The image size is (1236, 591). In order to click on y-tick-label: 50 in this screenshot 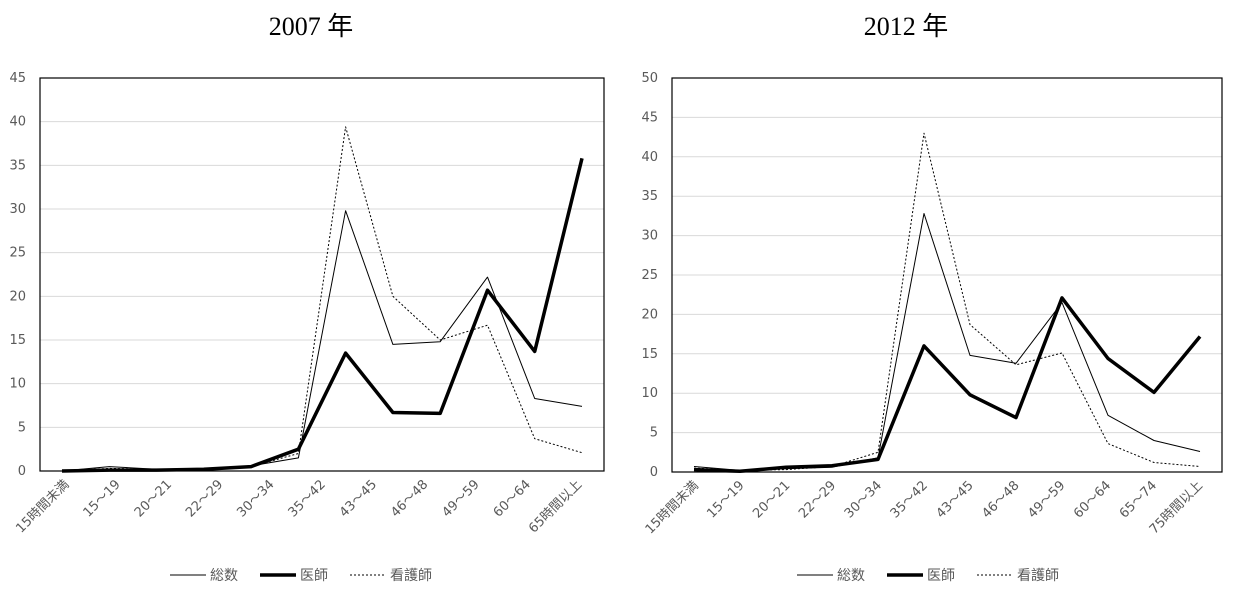, I will do `click(649, 78)`.